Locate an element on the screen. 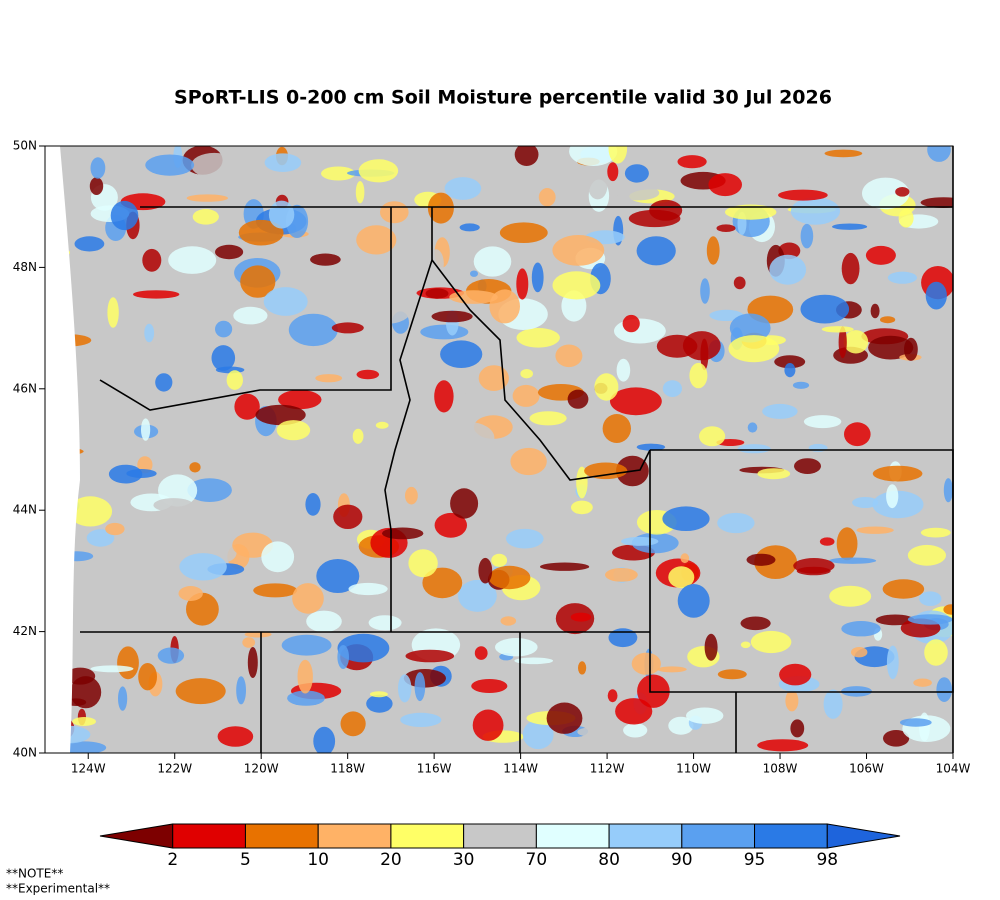 This screenshot has width=1000, height=900. colorbar-label: 95 is located at coordinates (755, 860).